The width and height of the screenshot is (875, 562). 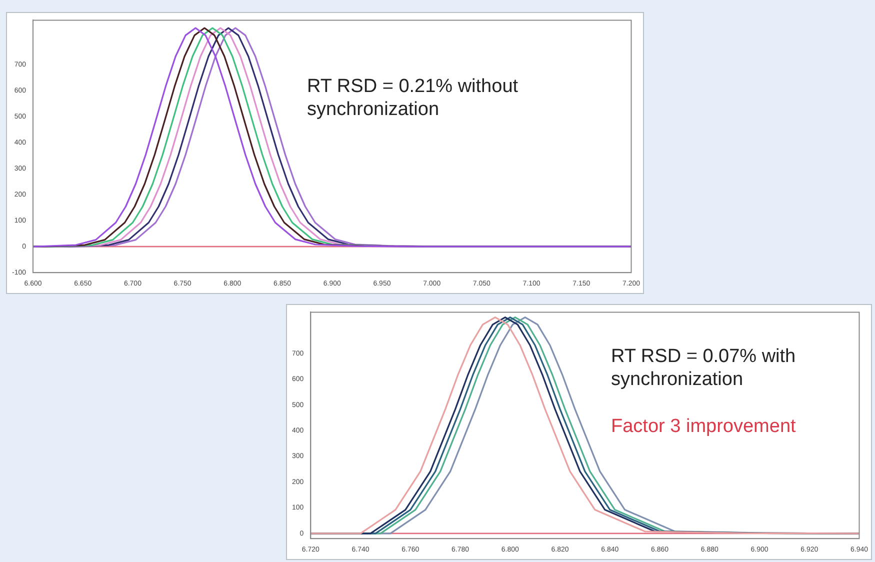 What do you see at coordinates (413, 98) in the screenshot?
I see `annotation: RT RSD = 0.21% without synchronization` at bounding box center [413, 98].